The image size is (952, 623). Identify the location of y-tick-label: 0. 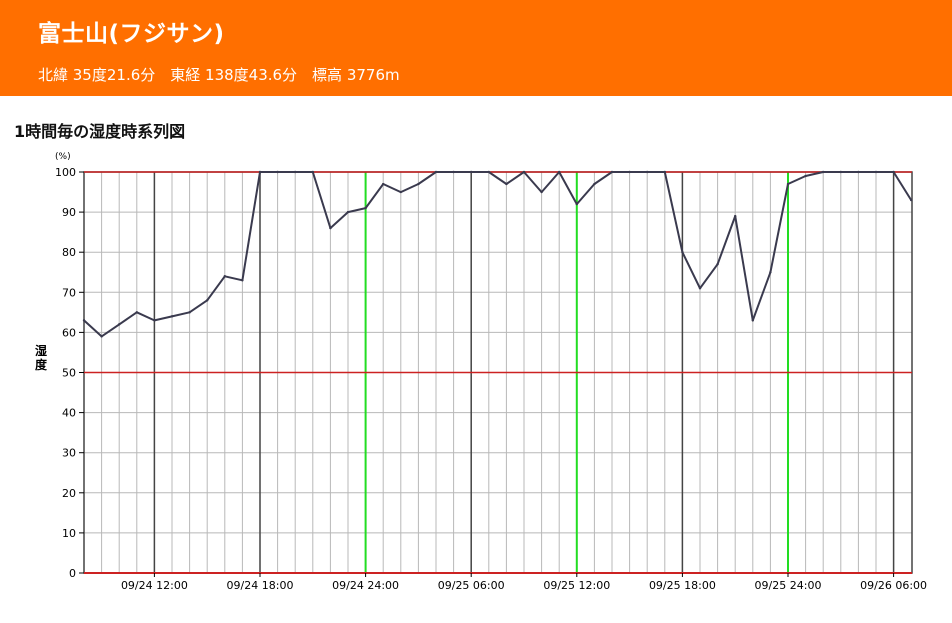
(72, 573).